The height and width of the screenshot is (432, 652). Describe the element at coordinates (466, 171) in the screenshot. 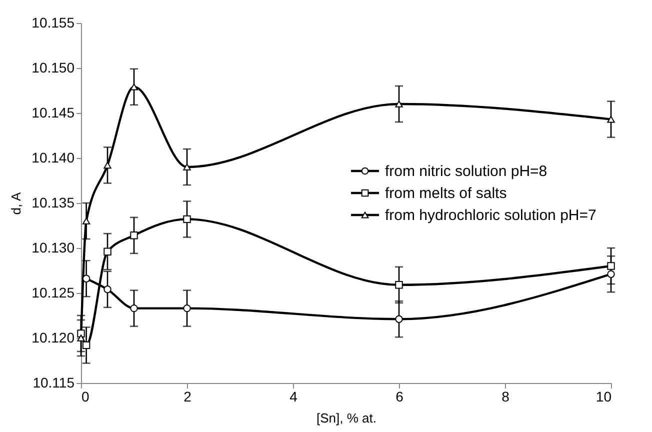

I see `legend-label: from nitric solution pH=8` at that location.